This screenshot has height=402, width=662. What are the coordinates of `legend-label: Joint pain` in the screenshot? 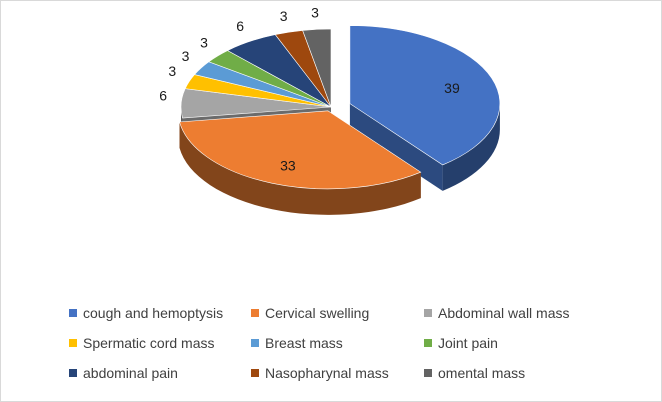 It's located at (468, 343).